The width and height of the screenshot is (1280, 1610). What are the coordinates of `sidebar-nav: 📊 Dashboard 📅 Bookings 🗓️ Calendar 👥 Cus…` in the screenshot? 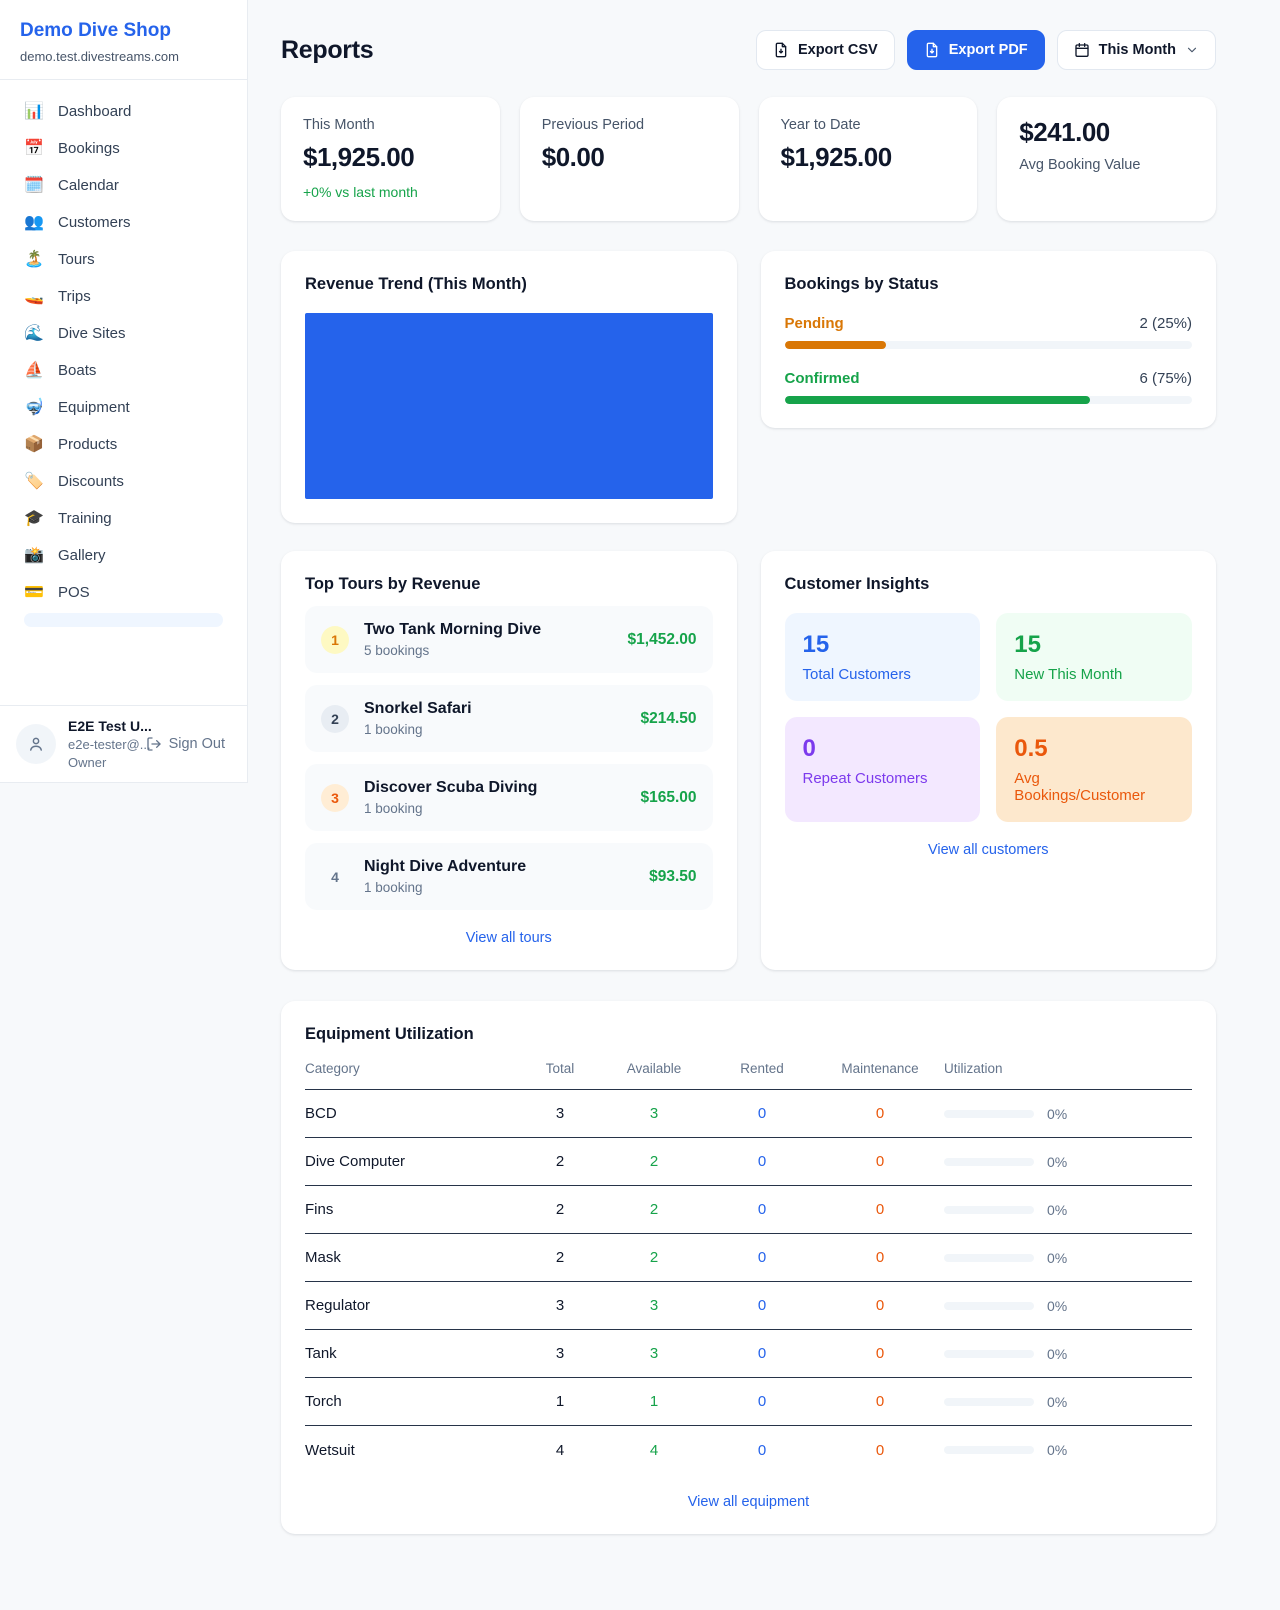 It's located at (123, 392).